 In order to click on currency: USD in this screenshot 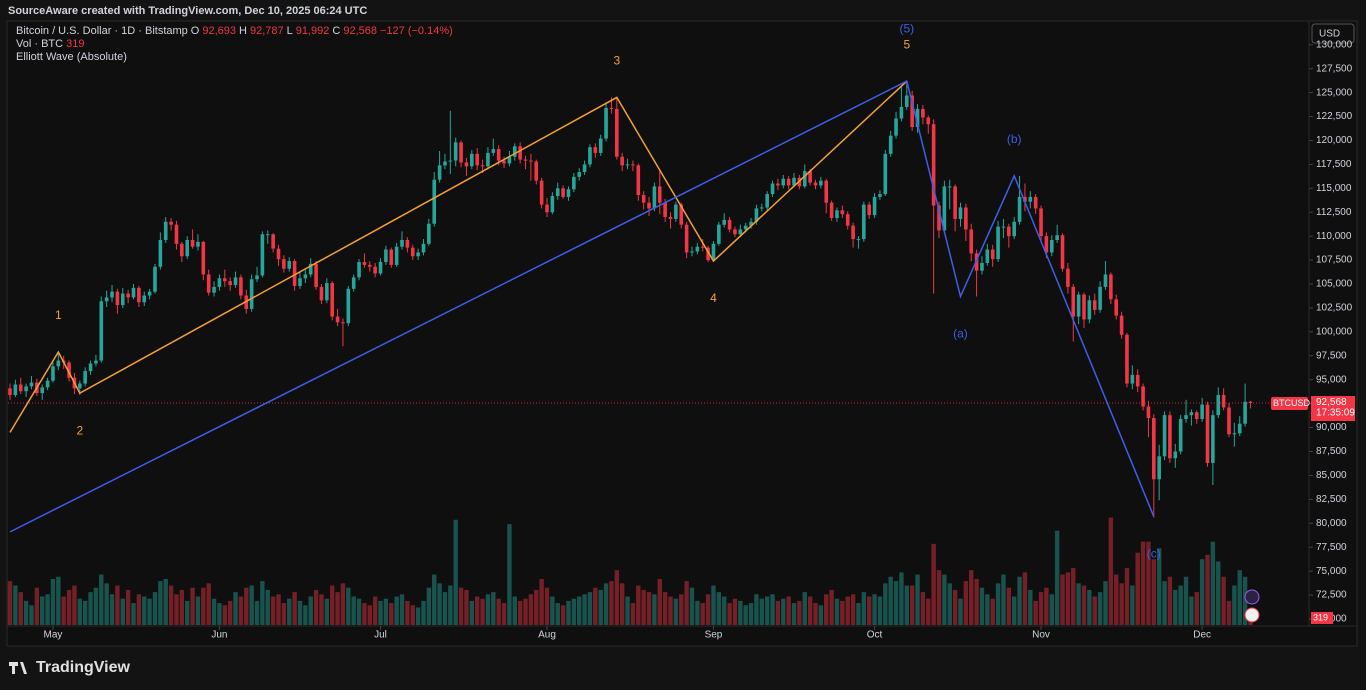, I will do `click(1329, 34)`.